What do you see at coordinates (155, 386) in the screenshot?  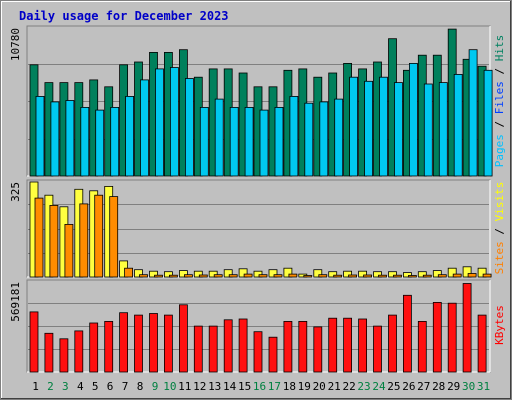 I see `x-tick-label: 9` at bounding box center [155, 386].